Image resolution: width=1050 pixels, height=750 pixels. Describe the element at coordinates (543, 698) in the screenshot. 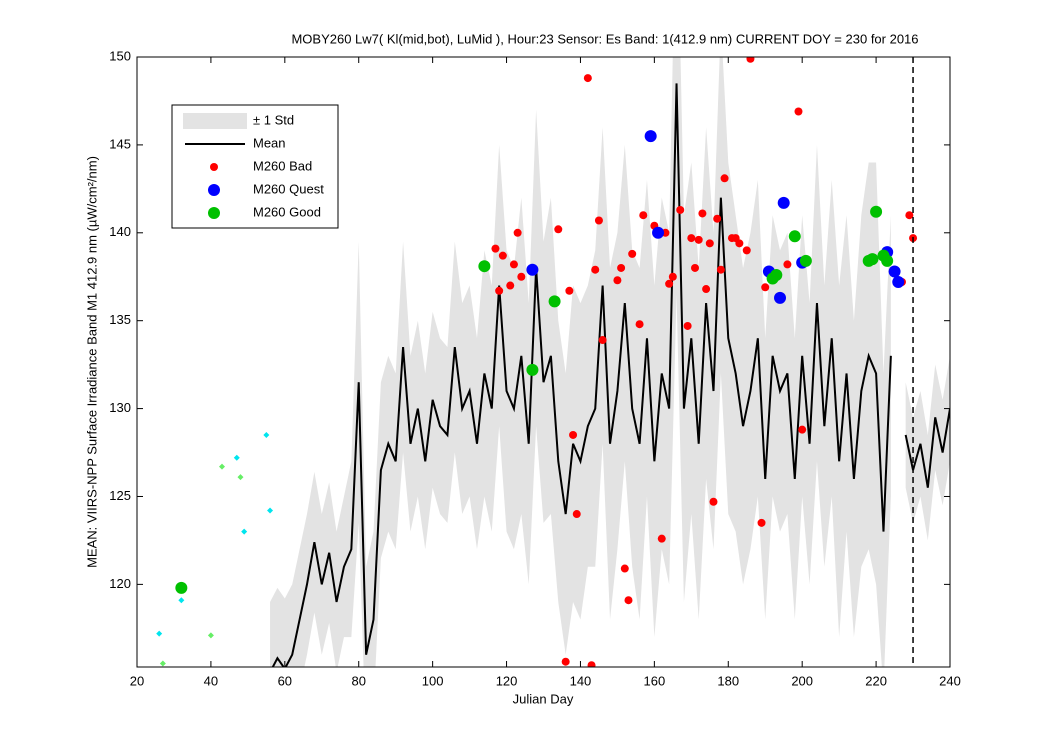

I see `x-axis-label: Julian Day` at that location.